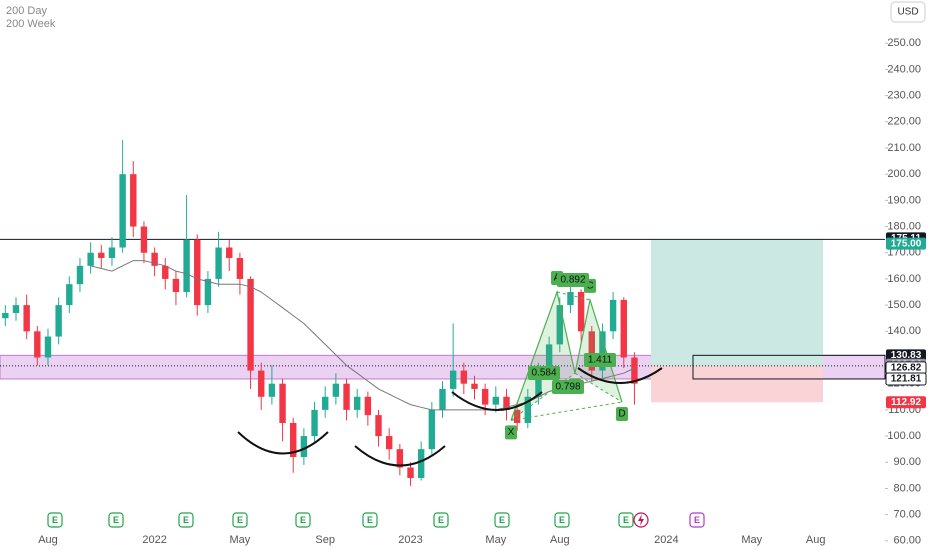  I want to click on y-tick-label: 170.00, so click(904, 253).